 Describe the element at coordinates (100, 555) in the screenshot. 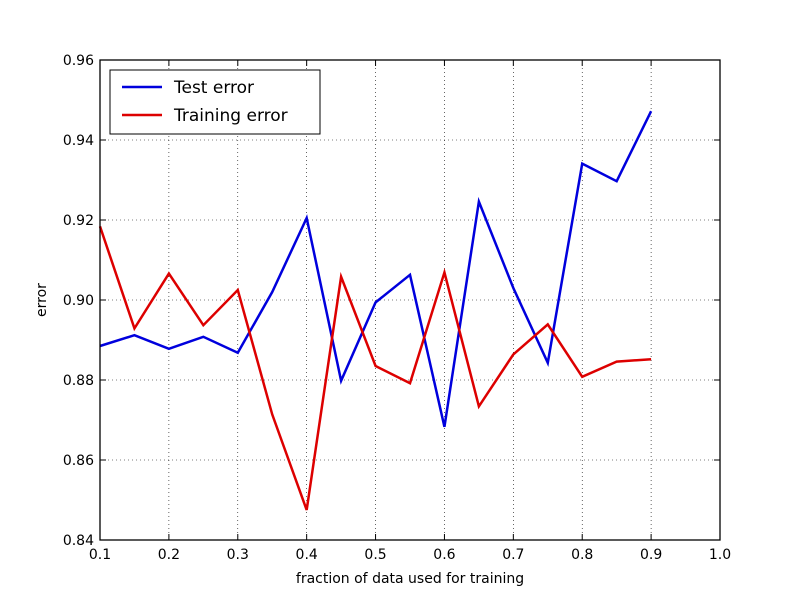

I see `x-tick-label: 0.1` at that location.